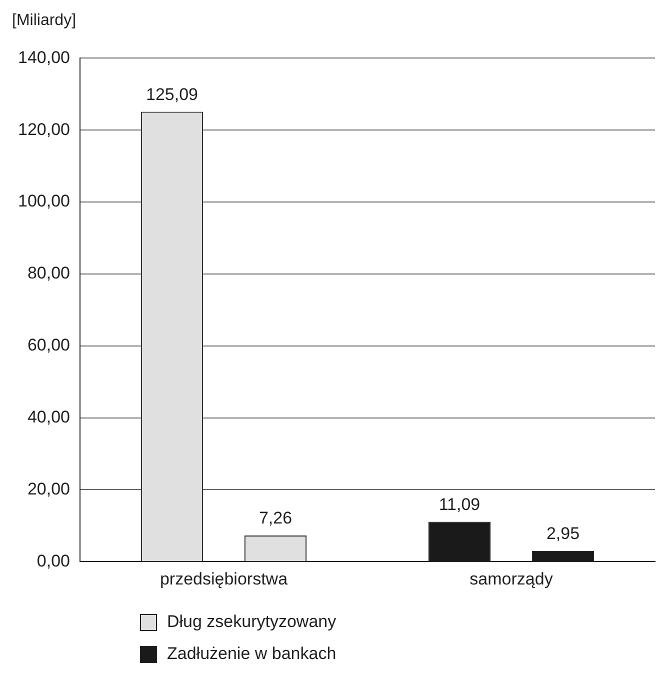 Image resolution: width=667 pixels, height=676 pixels. Describe the element at coordinates (48, 273) in the screenshot. I see `y-tick-label: 80,00` at that location.